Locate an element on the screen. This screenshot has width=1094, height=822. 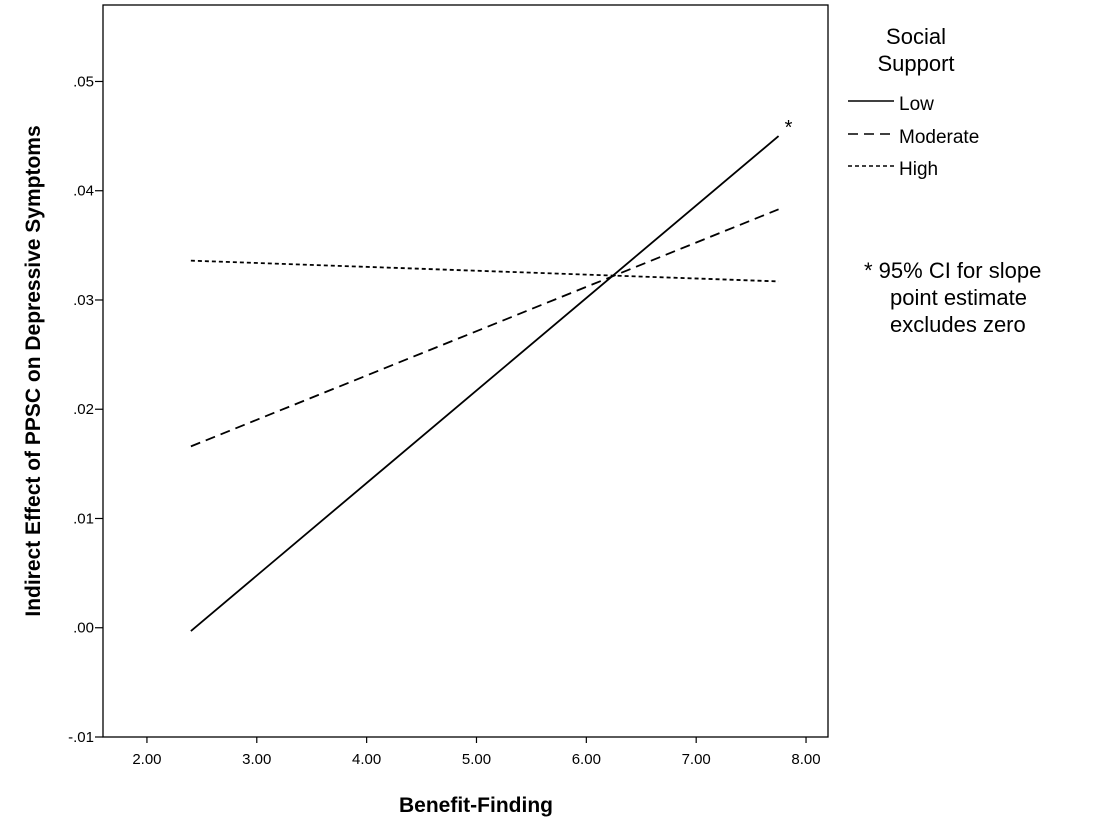
y-tick-label: .02 is located at coordinates (83, 409).